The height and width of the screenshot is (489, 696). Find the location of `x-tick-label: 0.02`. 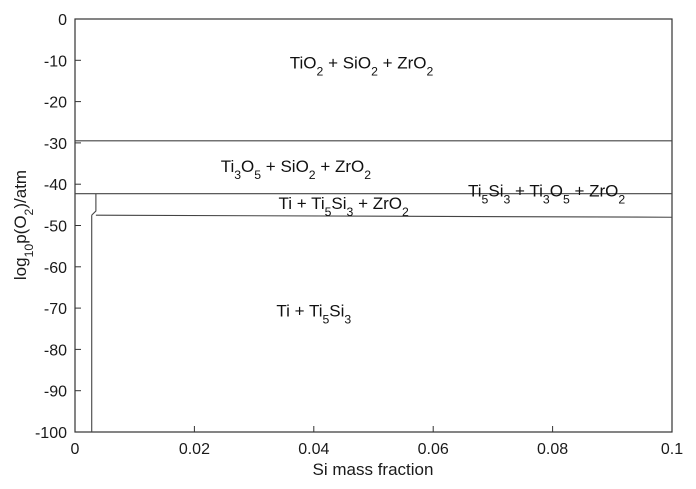

x-tick-label: 0.02 is located at coordinates (194, 449).